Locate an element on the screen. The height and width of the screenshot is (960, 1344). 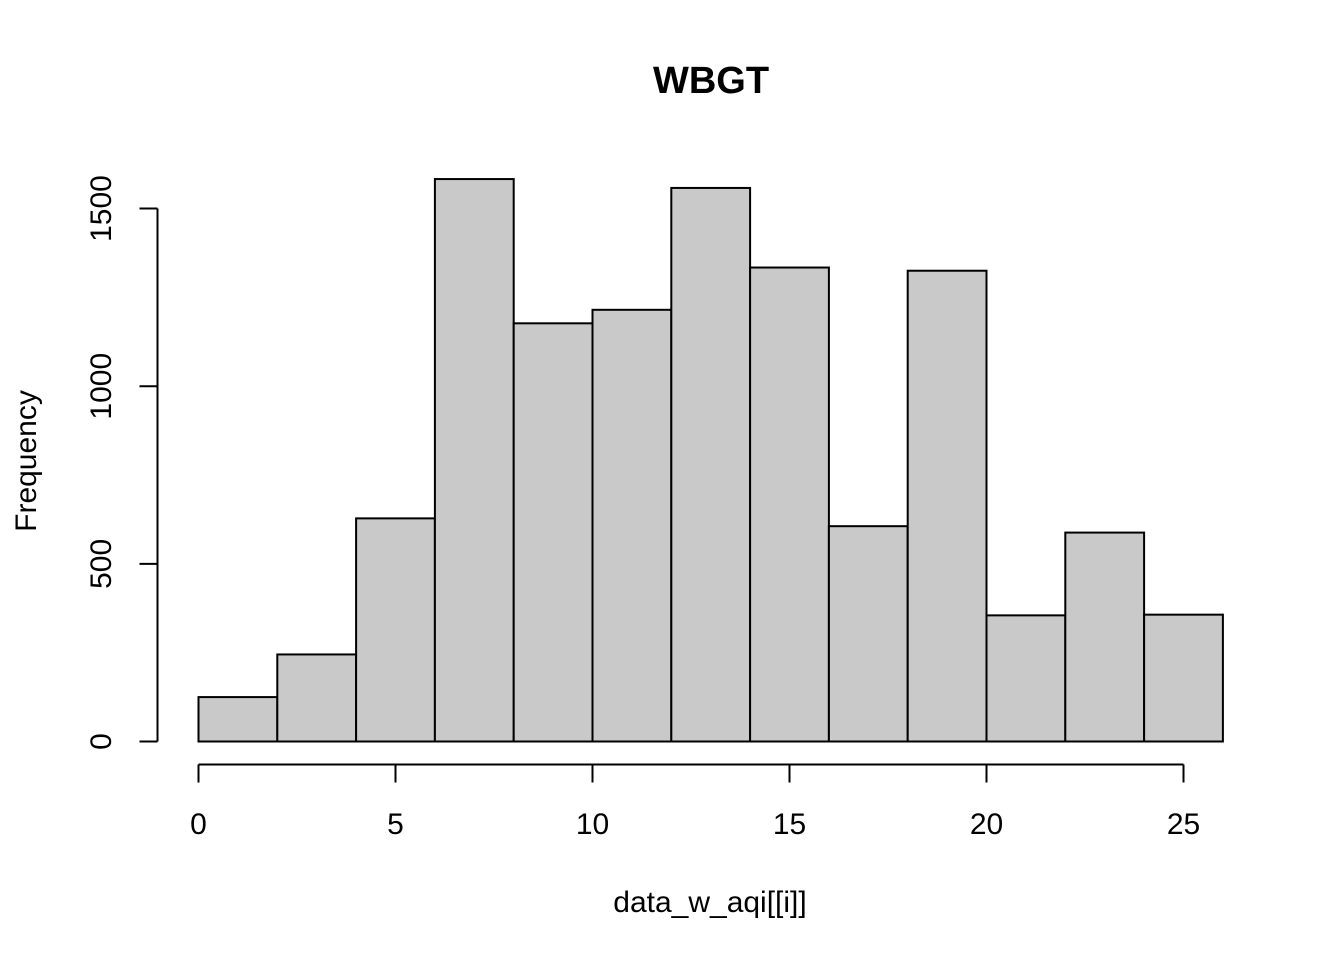
x-tick-label: 5 is located at coordinates (395, 824).